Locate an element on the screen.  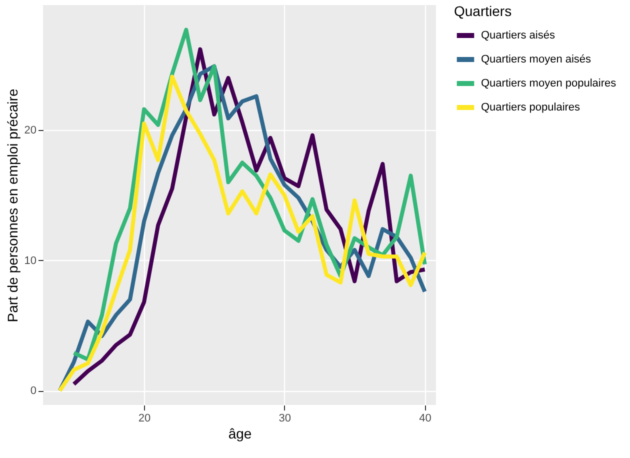
x-tick-label: 20 is located at coordinates (144, 418).